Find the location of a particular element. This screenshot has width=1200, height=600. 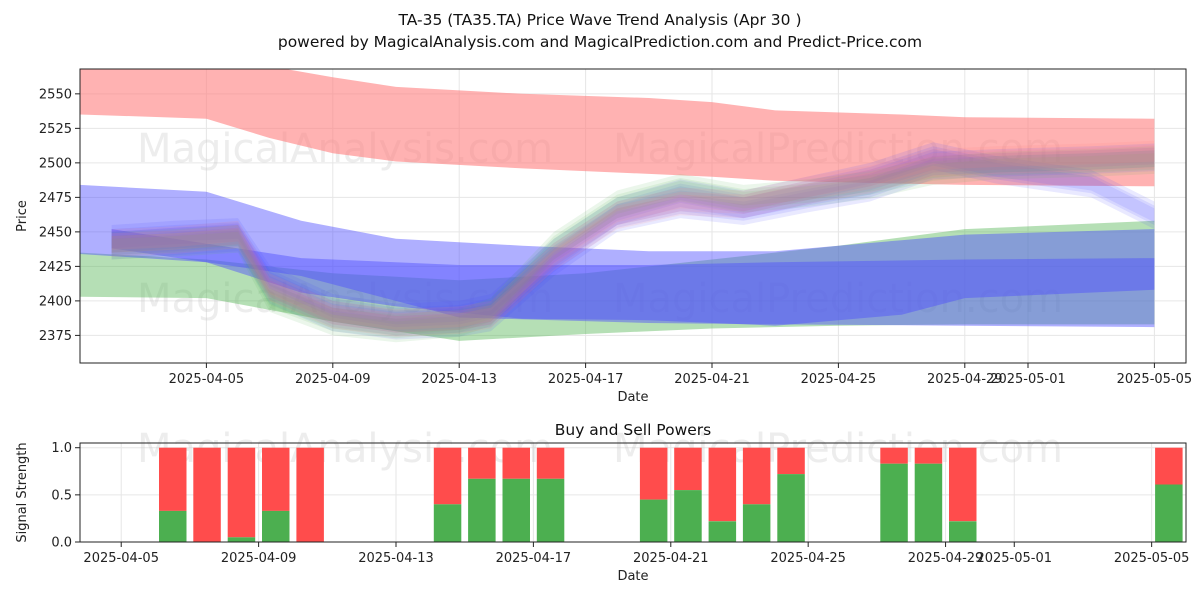

y-tick-label: 0.5 is located at coordinates (61, 495).